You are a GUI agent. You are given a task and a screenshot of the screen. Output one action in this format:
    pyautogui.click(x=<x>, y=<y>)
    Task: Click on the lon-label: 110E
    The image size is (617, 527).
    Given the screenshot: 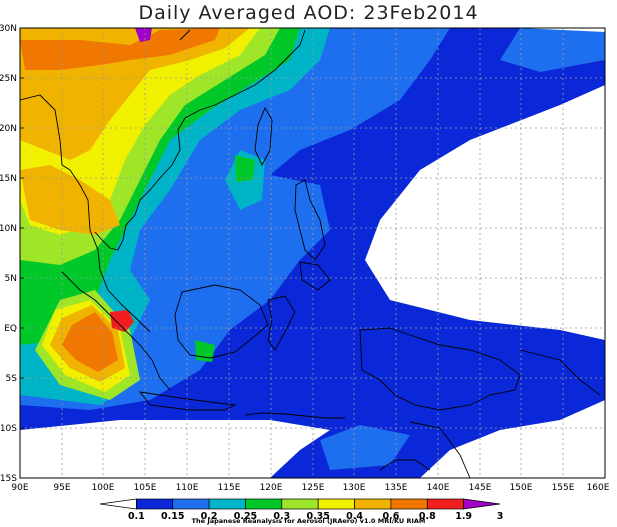 What is the action you would take?
    pyautogui.click(x=187, y=488)
    